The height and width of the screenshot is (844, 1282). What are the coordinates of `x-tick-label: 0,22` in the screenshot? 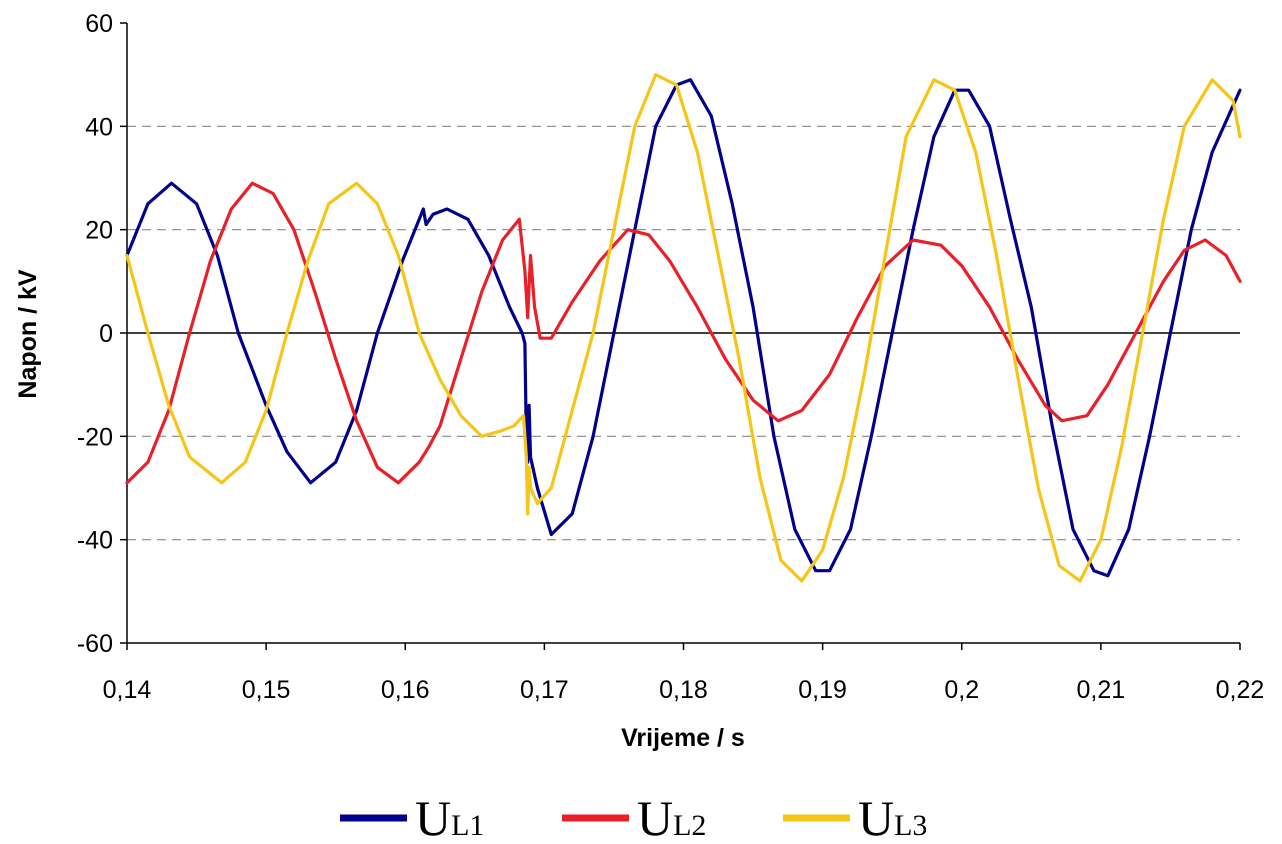 It's located at (1240, 690).